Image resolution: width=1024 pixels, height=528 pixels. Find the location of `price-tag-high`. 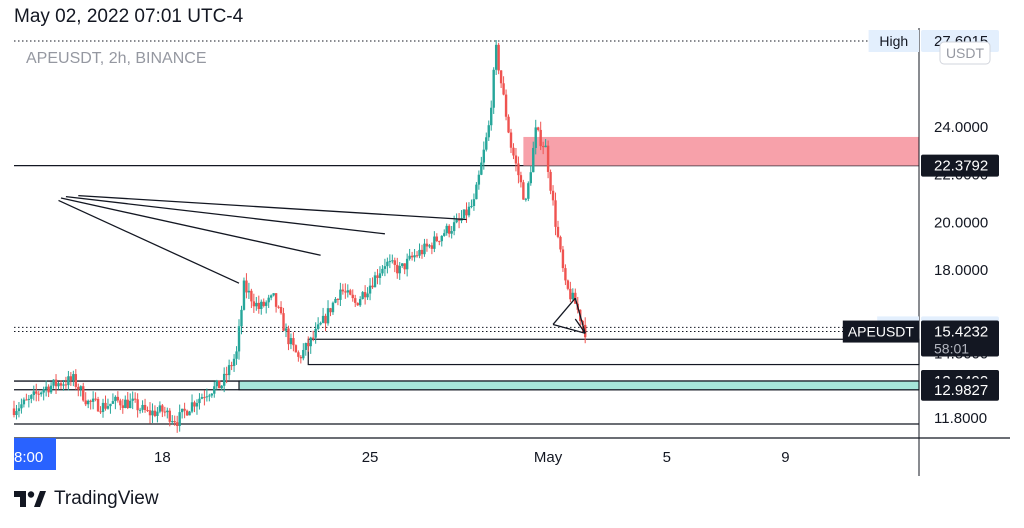

price-tag-high is located at coordinates (893, 41).